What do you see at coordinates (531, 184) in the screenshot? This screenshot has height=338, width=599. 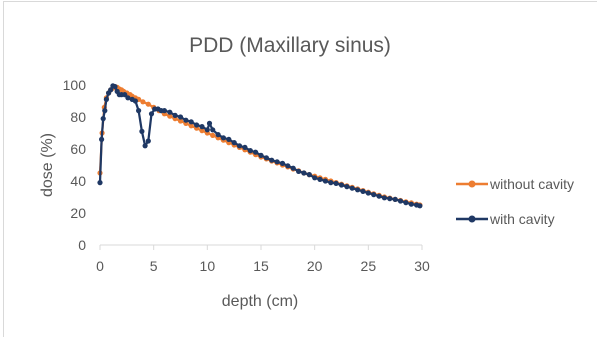 I see `legend-label: without cavity` at bounding box center [531, 184].